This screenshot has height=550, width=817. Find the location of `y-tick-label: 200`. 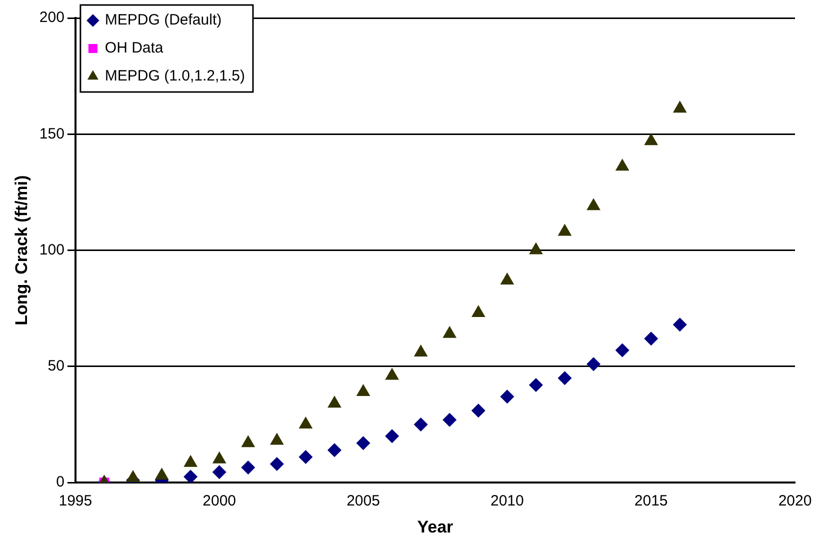

y-tick-label: 200 is located at coordinates (51, 17).